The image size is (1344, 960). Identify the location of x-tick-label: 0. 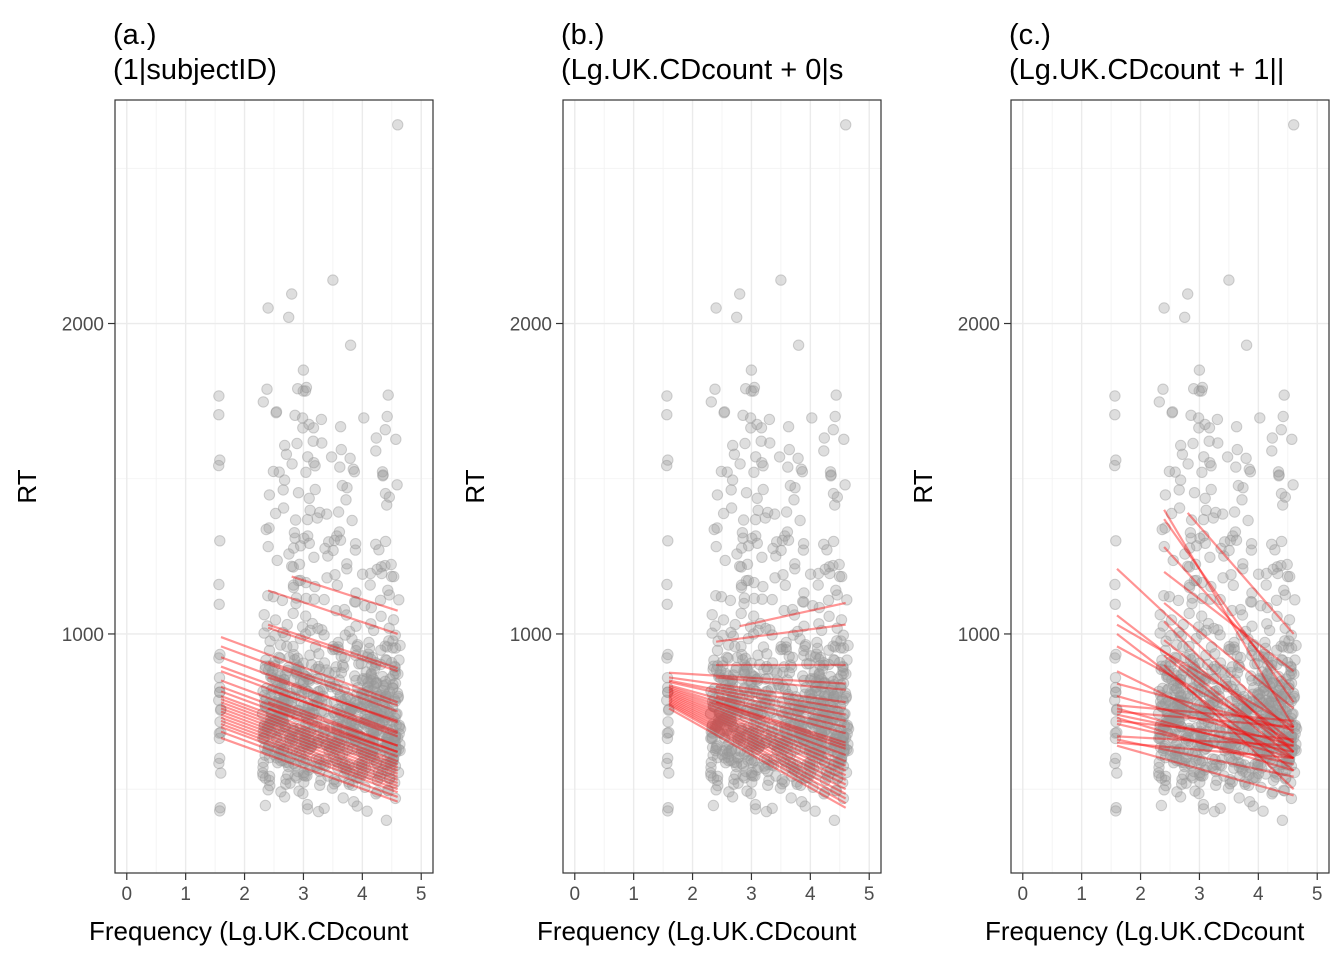
(126, 894).